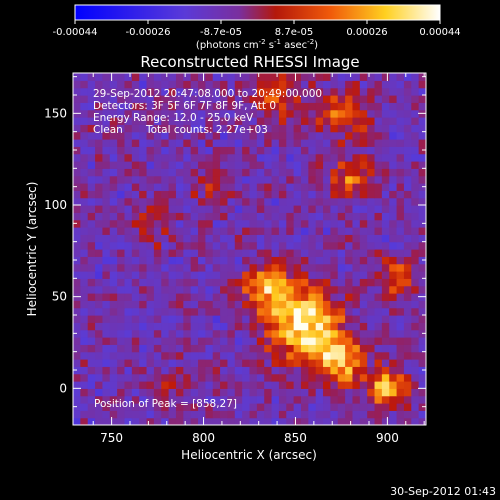 Image resolution: width=500 pixels, height=500 pixels. Describe the element at coordinates (257, 12) in the screenshot. I see `colorbar` at that location.